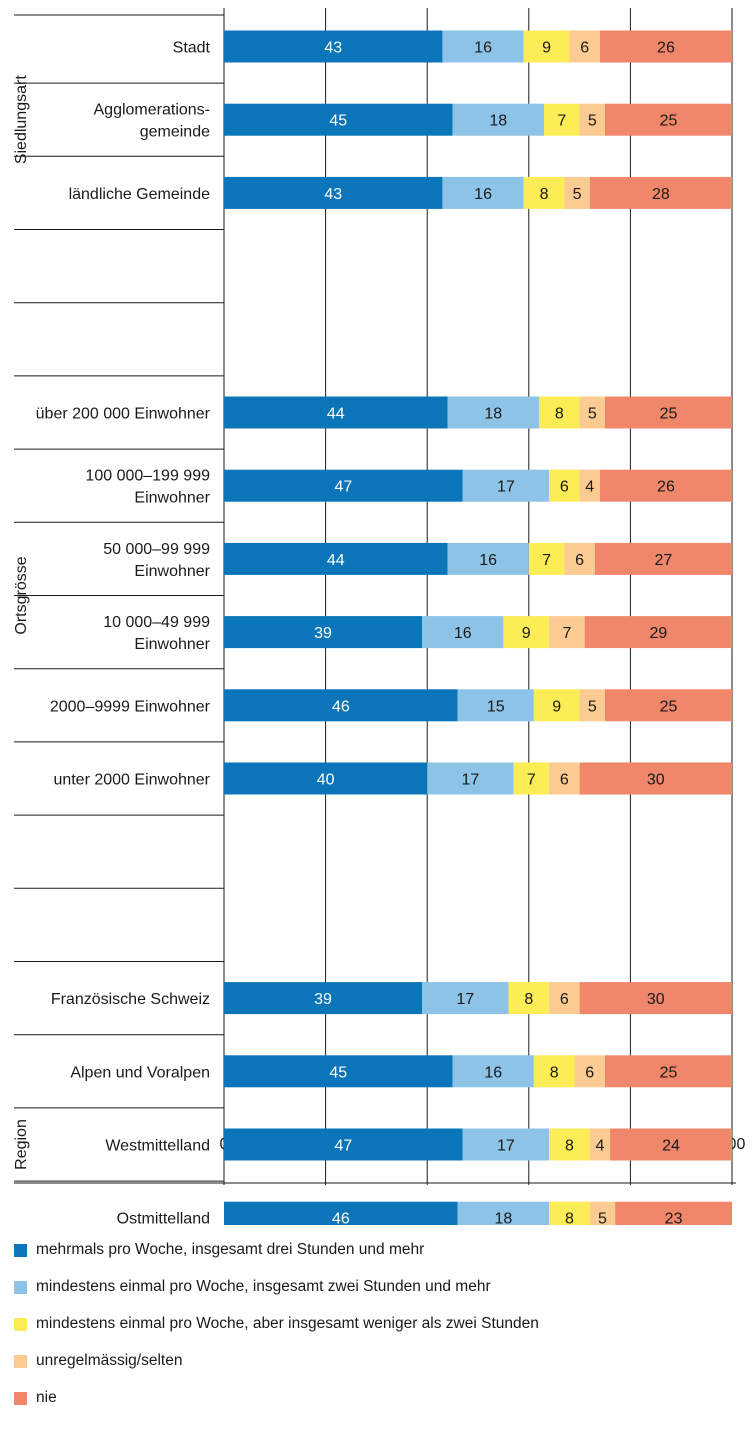  Describe the element at coordinates (156, 560) in the screenshot. I see `category-label: 50 000–99 999 Einwohner` at that location.